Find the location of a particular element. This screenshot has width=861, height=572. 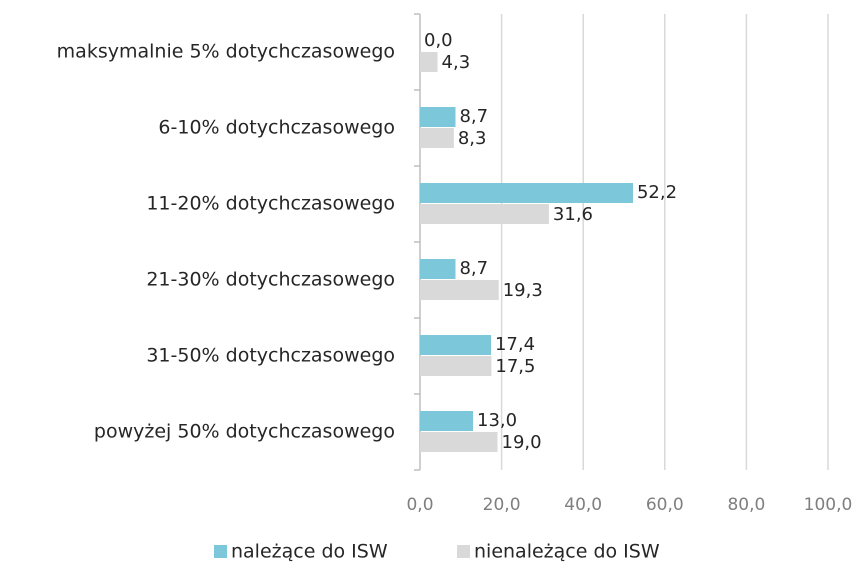

category-label: powyżej 50% dotychczasowego is located at coordinates (244, 432).